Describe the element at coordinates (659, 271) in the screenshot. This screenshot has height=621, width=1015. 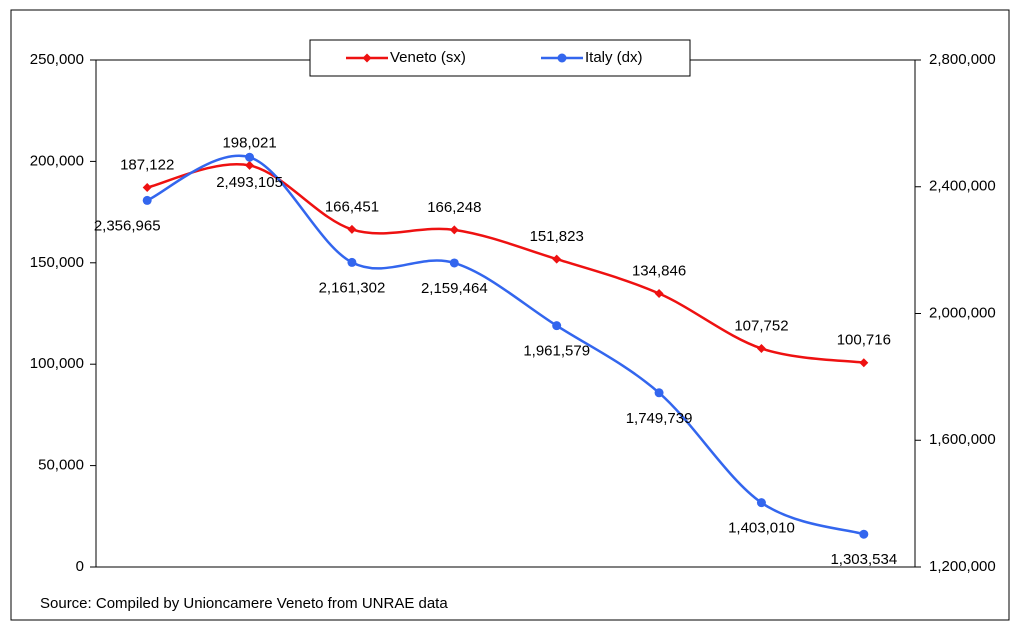
I see `data-label: 134,846` at that location.